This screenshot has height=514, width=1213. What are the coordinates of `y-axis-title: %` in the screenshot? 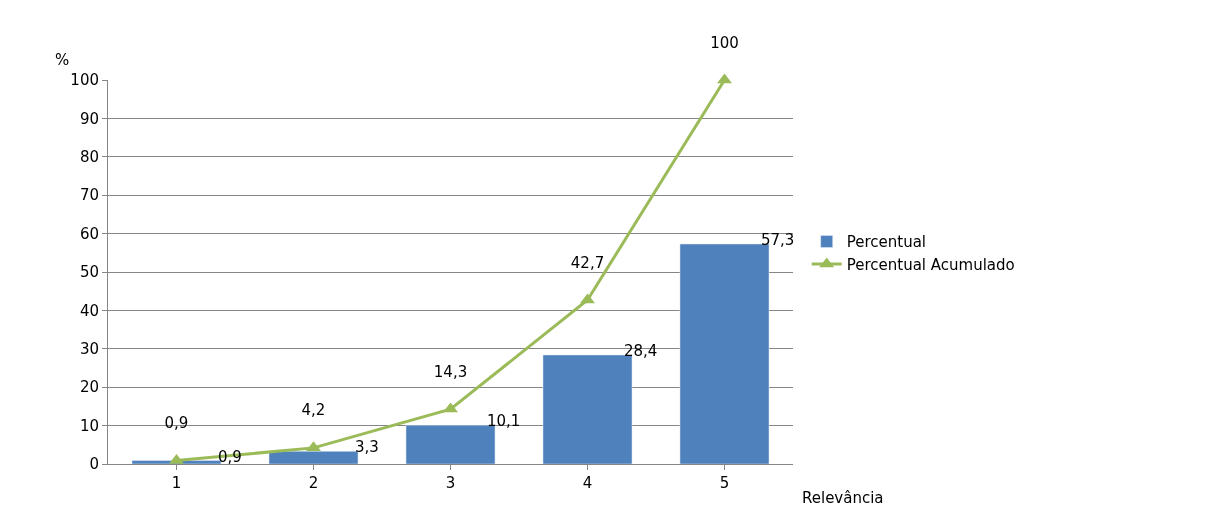 It's located at (62, 60).